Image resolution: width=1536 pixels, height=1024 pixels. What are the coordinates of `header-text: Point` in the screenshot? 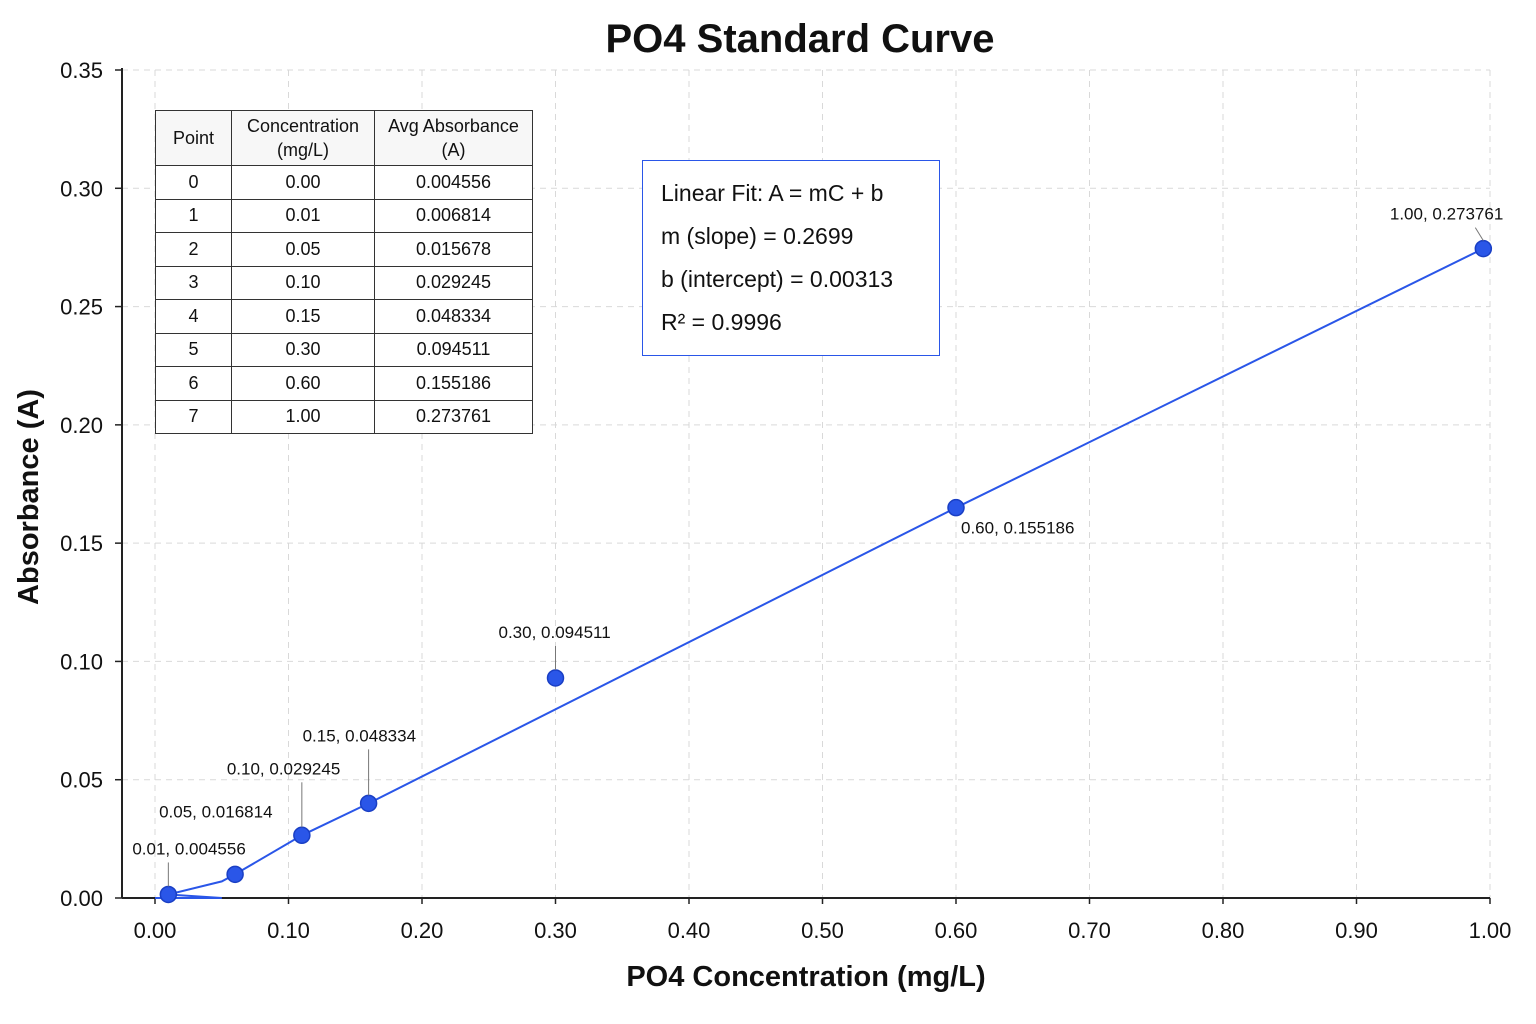 It's located at (193, 138).